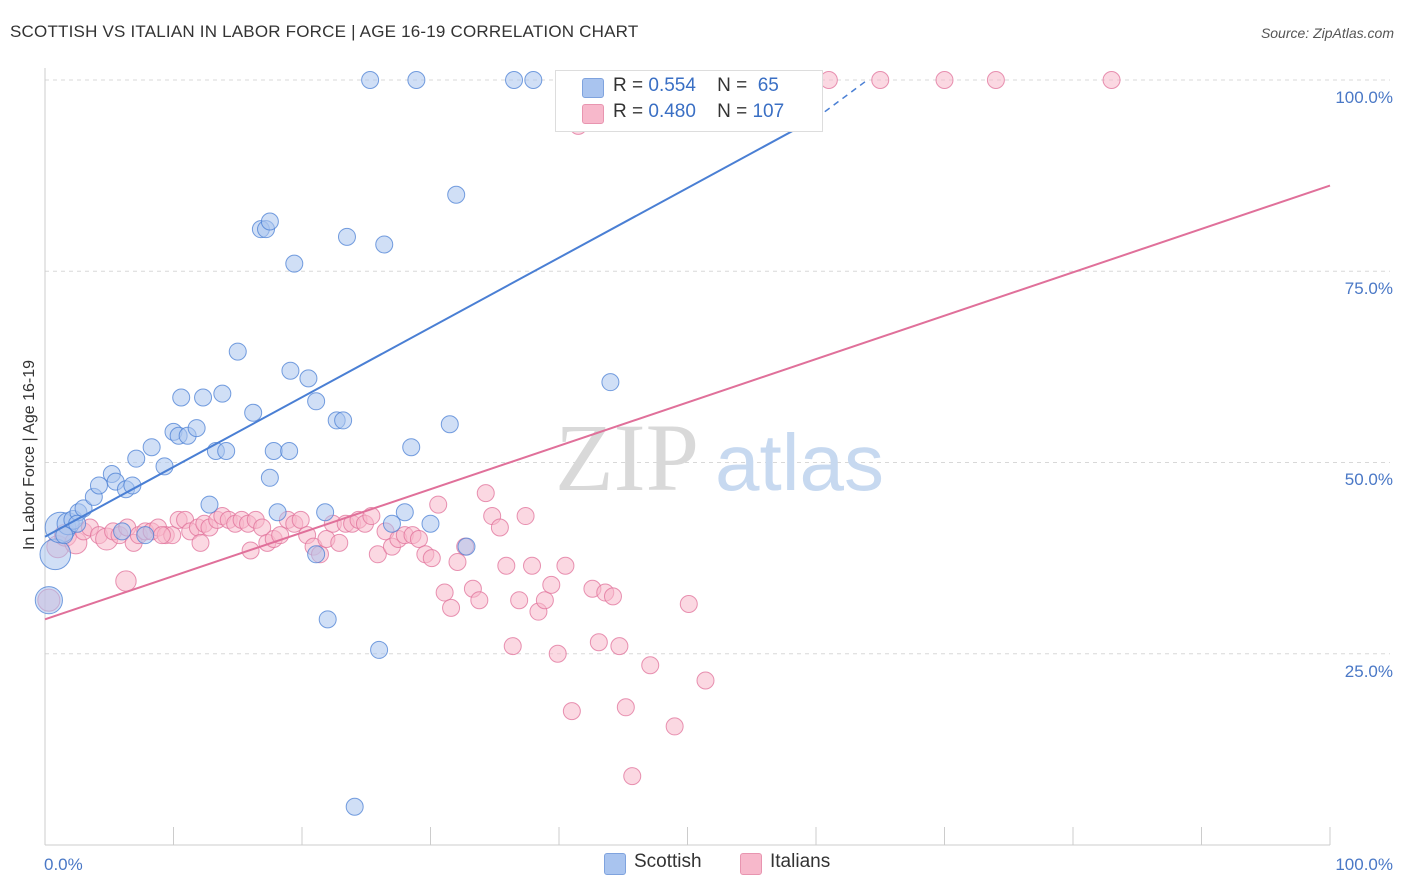 The image size is (1406, 892). I want to click on scottish-legend-row: R = 0.554 N = 65, so click(696, 85).